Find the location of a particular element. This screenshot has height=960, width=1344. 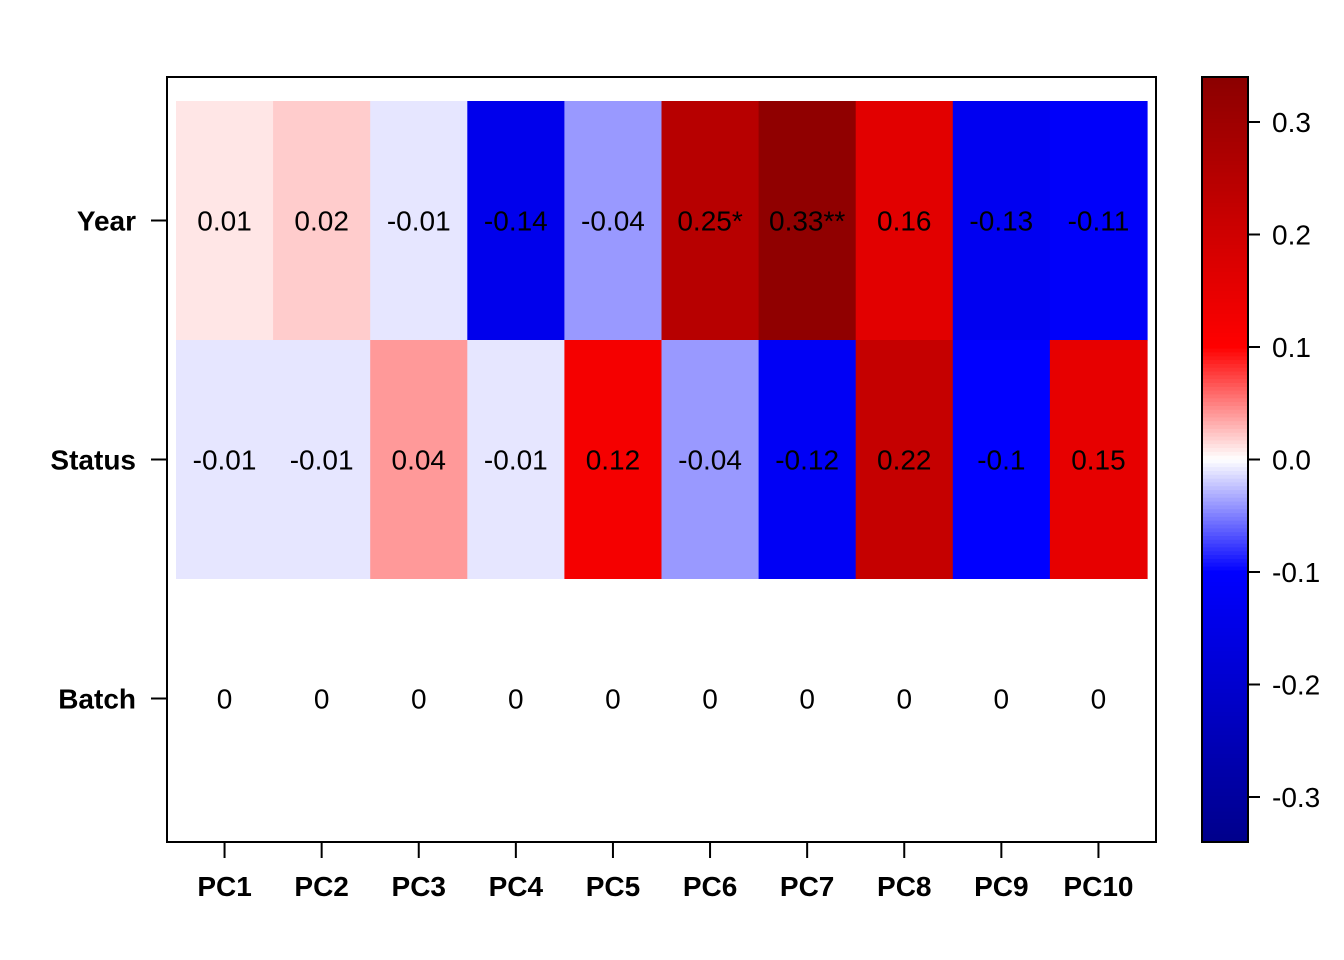

colorbar-tick-label: -0.3 is located at coordinates (1296, 797).